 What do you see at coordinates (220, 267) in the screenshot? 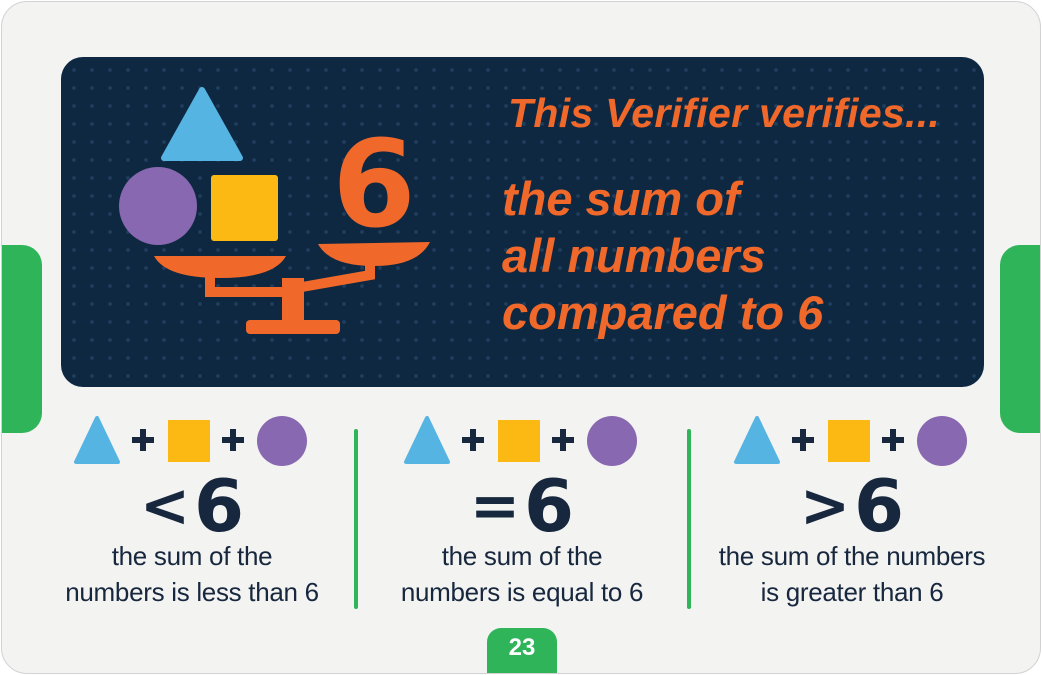
I see `scale-left-pan` at bounding box center [220, 267].